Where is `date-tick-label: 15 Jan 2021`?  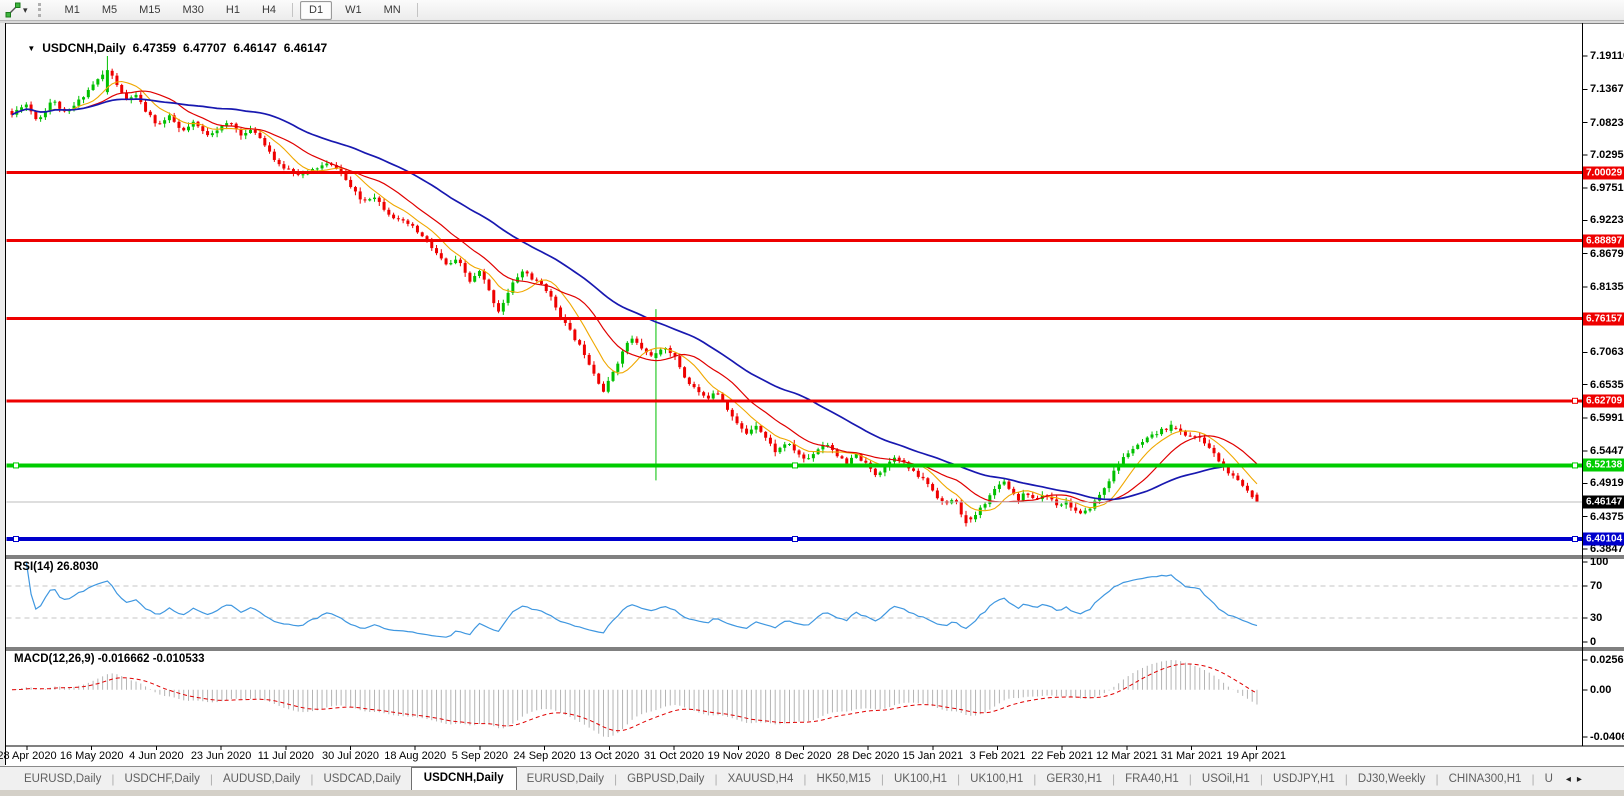 date-tick-label: 15 Jan 2021 is located at coordinates (933, 756).